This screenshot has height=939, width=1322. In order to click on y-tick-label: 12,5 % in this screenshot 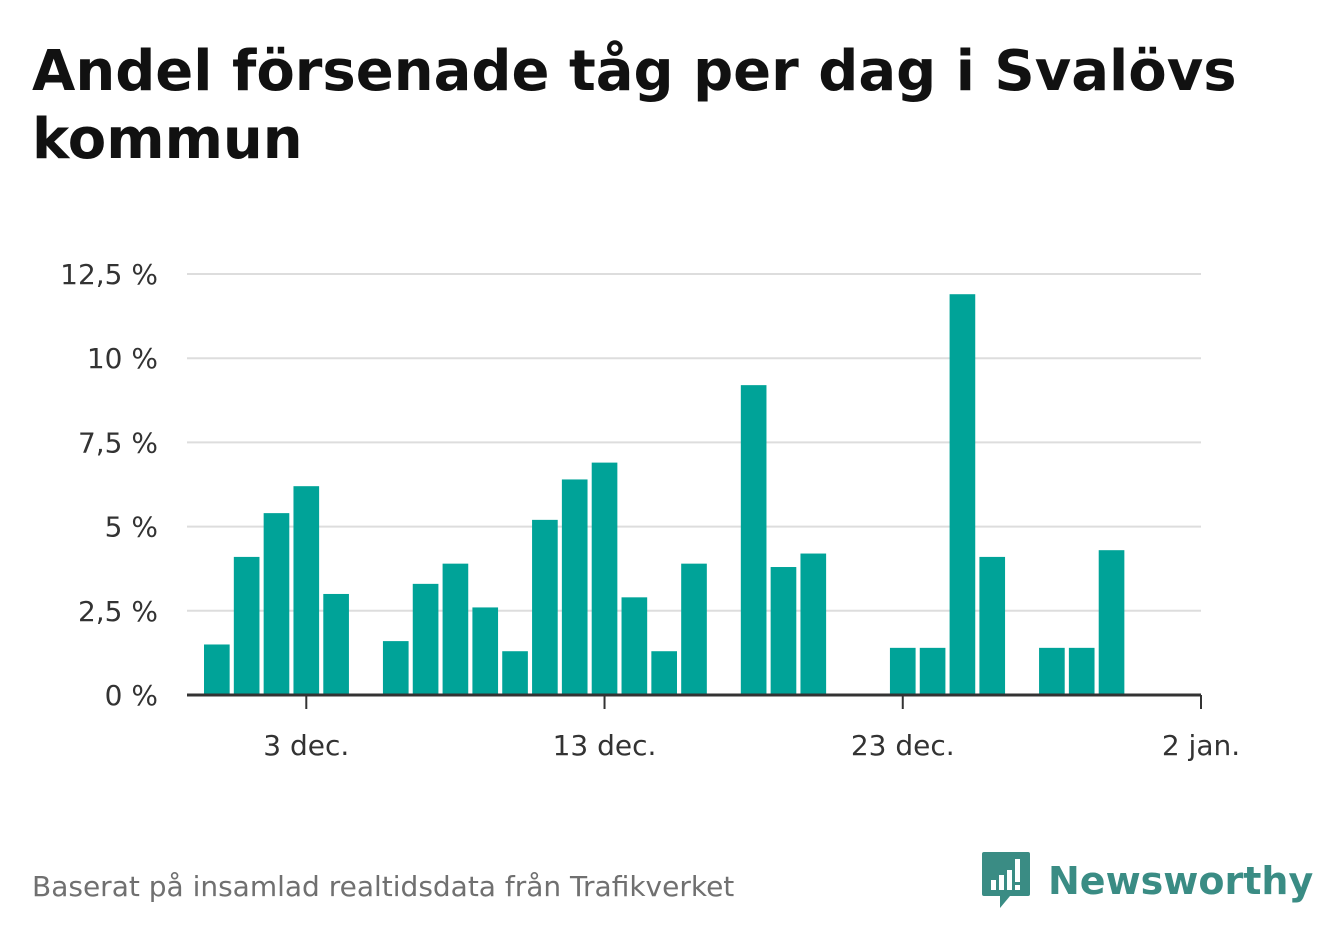, I will do `click(109, 274)`.